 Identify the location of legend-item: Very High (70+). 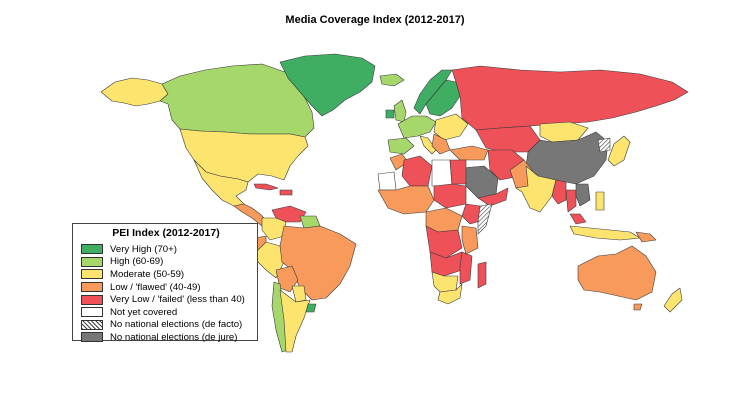
(166, 249).